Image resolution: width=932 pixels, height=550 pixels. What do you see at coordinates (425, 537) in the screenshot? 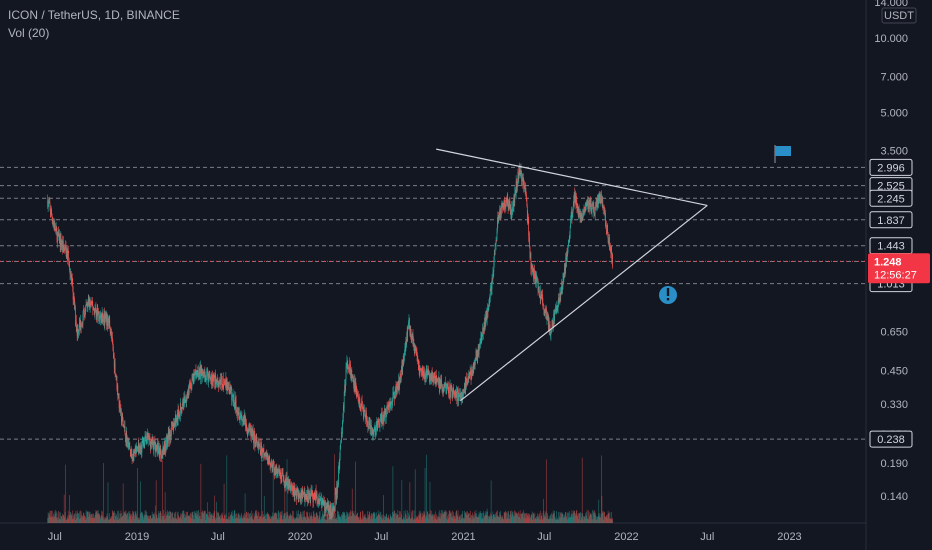
I see `x-axis: Jul 2019 Jul 2020 Jul 2021 Jul 2022 Jul 2023` at bounding box center [425, 537].